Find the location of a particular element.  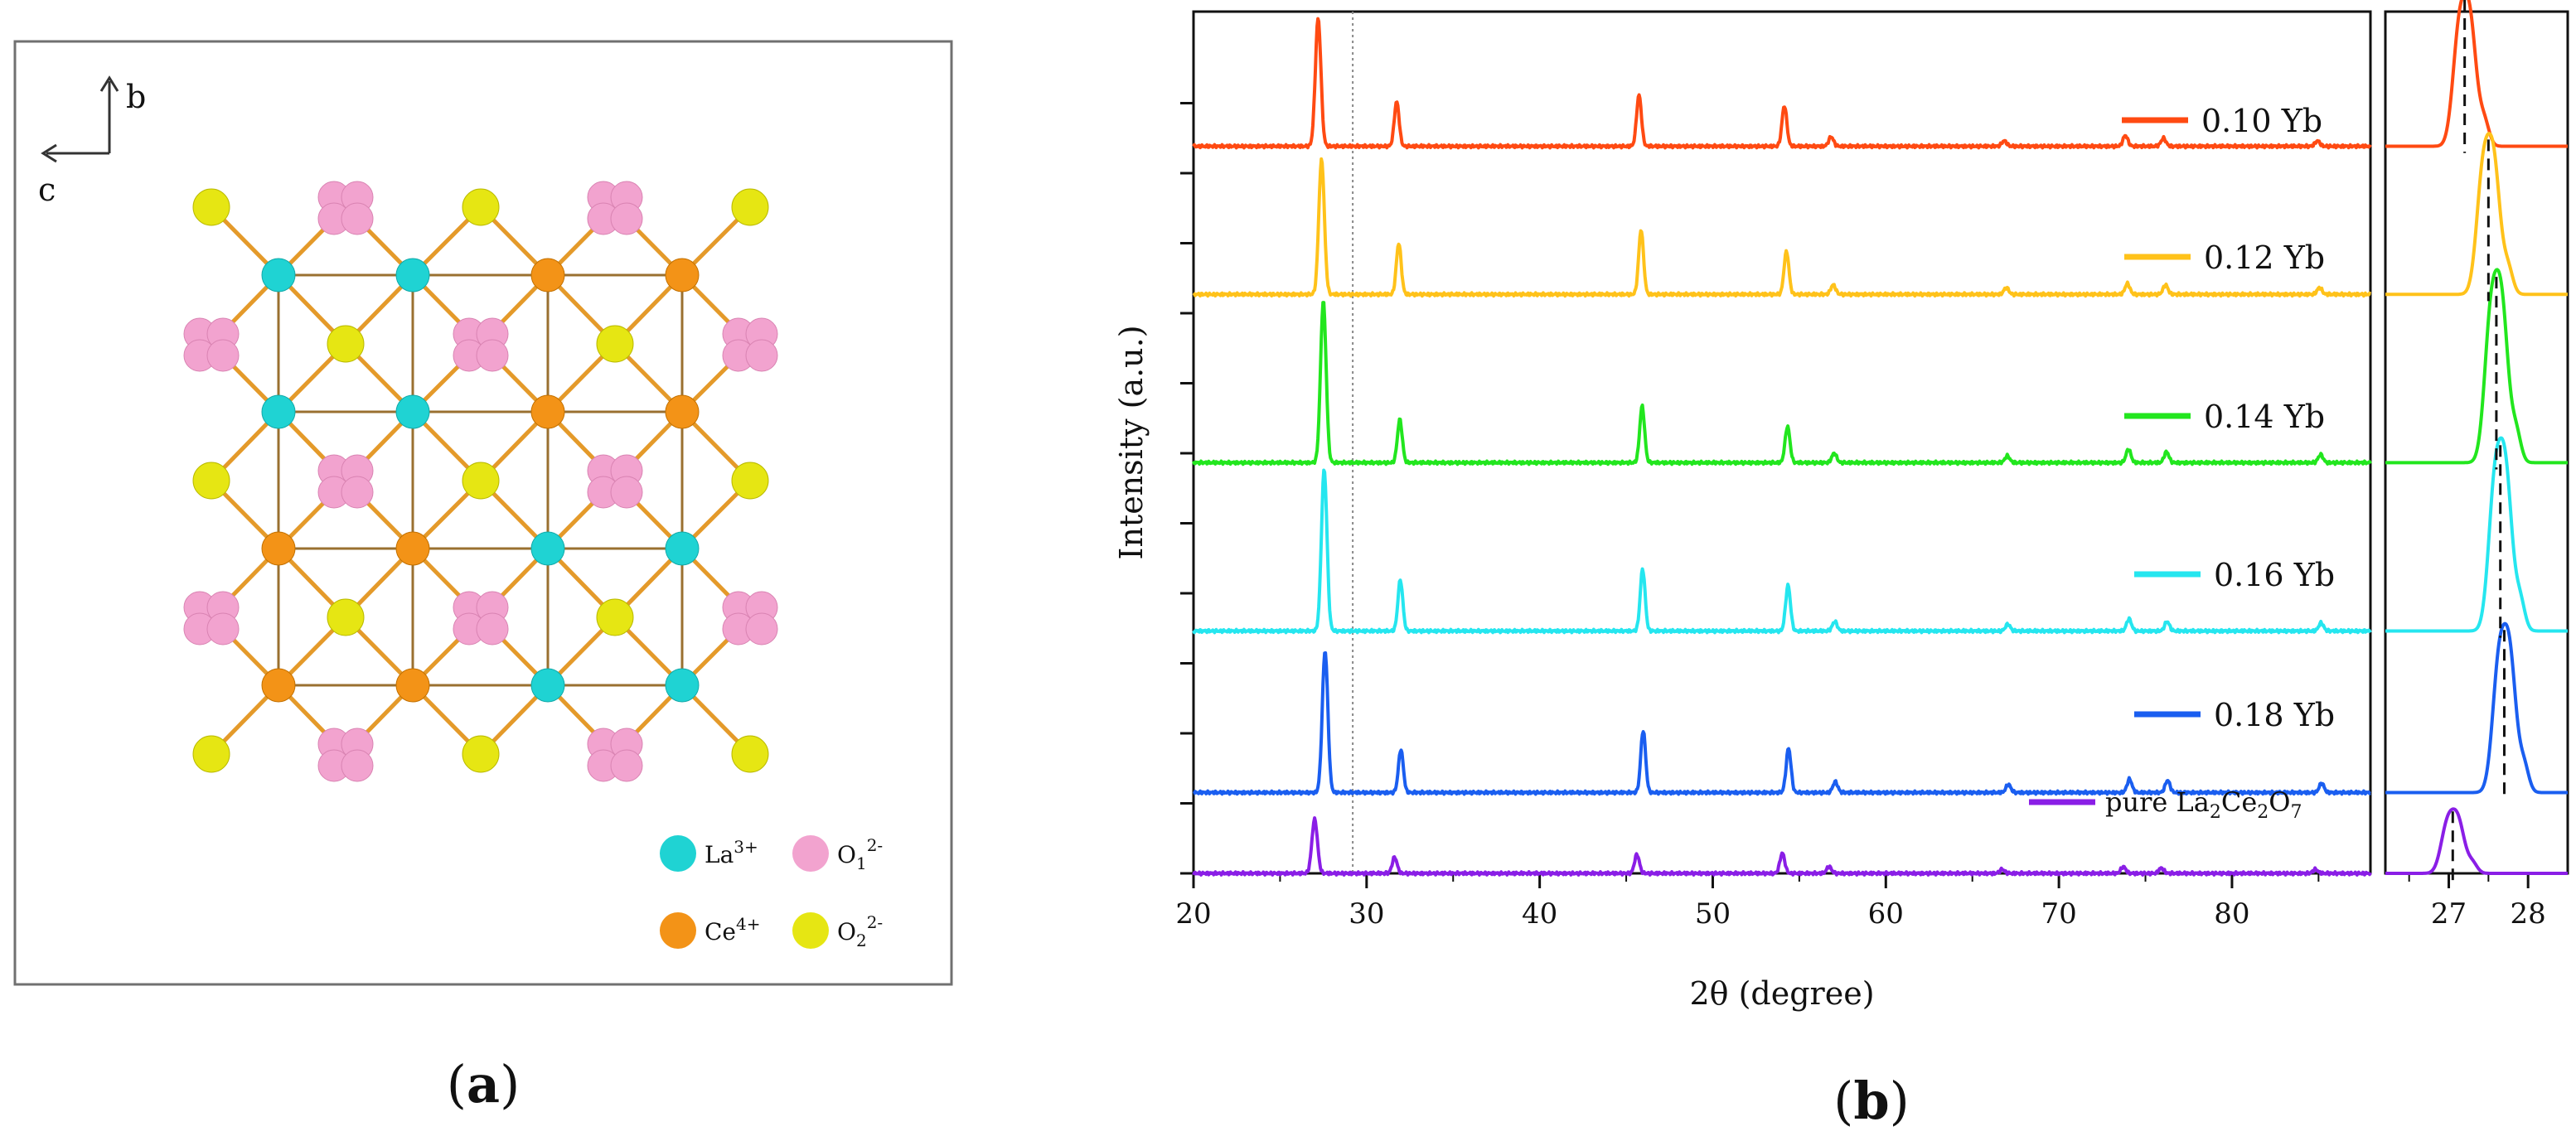

inset-pattern-0-12-yb is located at coordinates (2477, 215).